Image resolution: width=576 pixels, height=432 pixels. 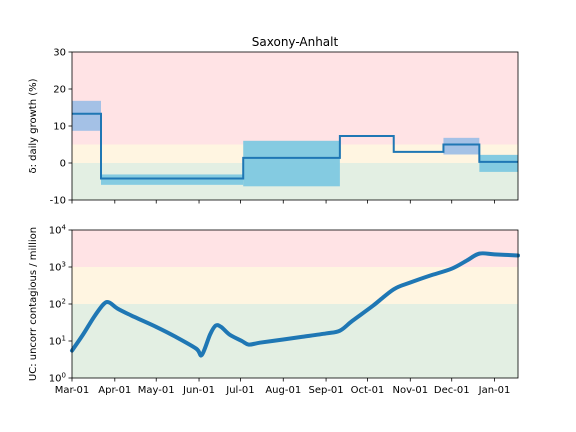 I want to click on growth-x-axis, so click(x=283, y=202).